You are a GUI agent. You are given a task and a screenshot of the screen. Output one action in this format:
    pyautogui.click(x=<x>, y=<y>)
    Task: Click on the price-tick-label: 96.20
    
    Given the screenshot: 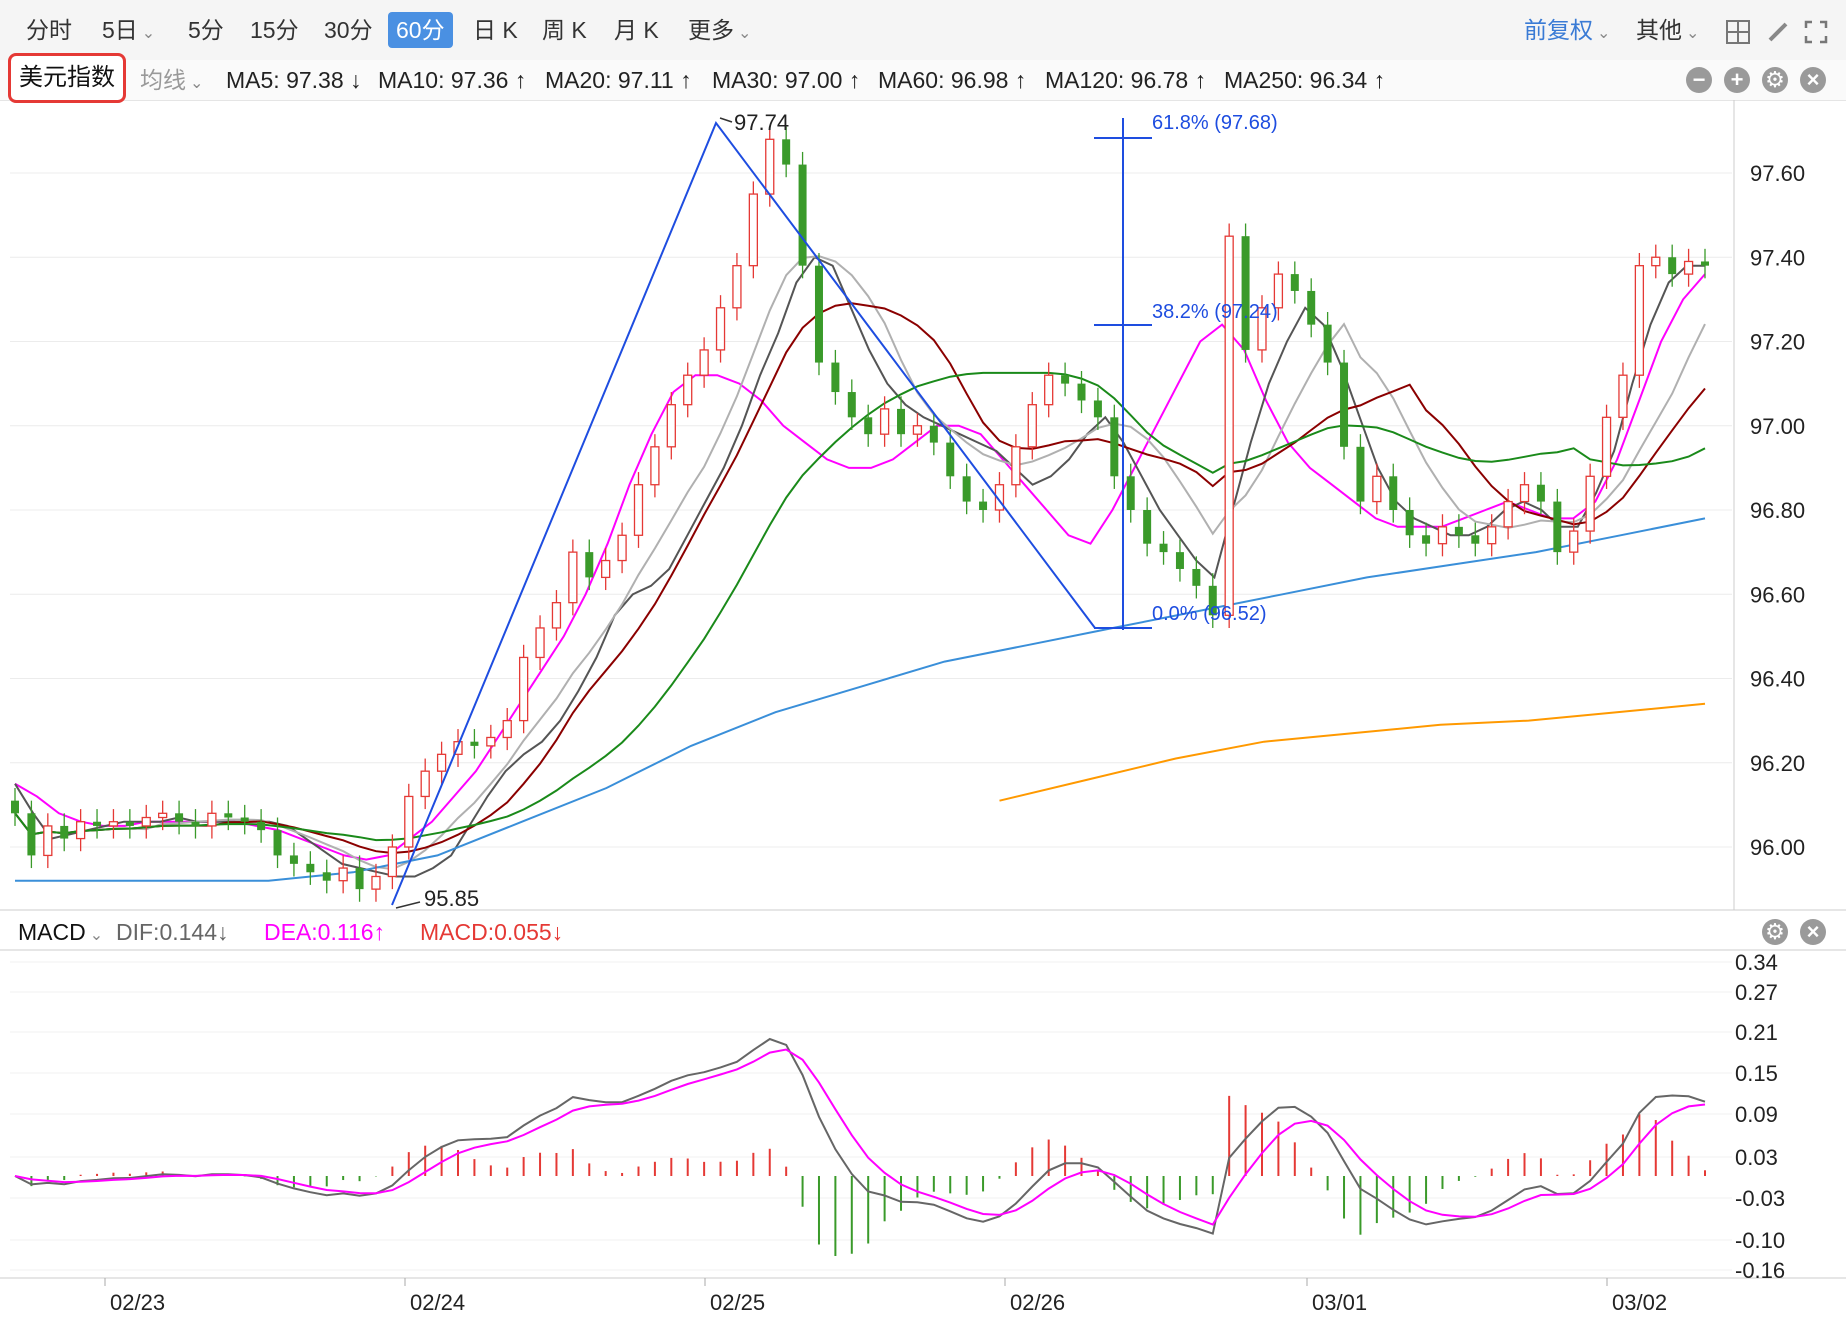 What is the action you would take?
    pyautogui.click(x=1777, y=763)
    